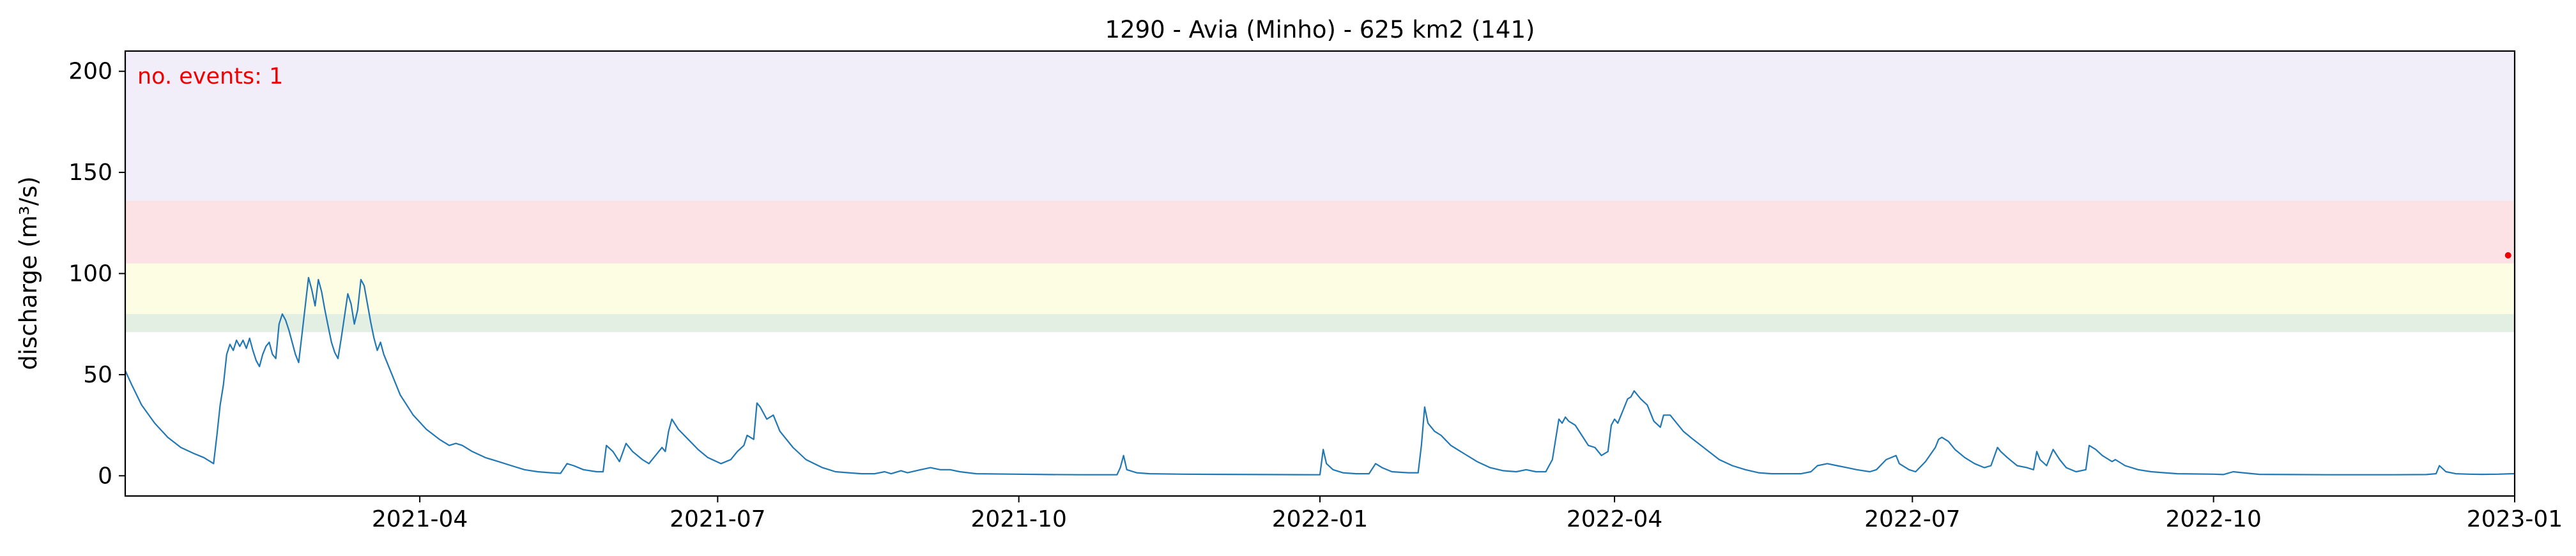  I want to click on y-tick-label: 0, so click(105, 476).